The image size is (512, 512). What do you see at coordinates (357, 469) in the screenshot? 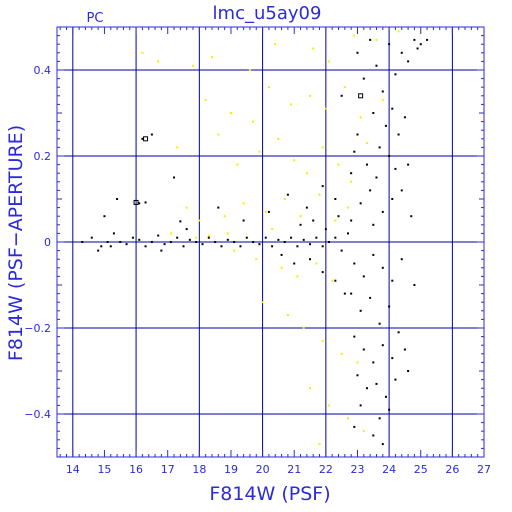
I see `x-tick-label: 23` at bounding box center [357, 469].